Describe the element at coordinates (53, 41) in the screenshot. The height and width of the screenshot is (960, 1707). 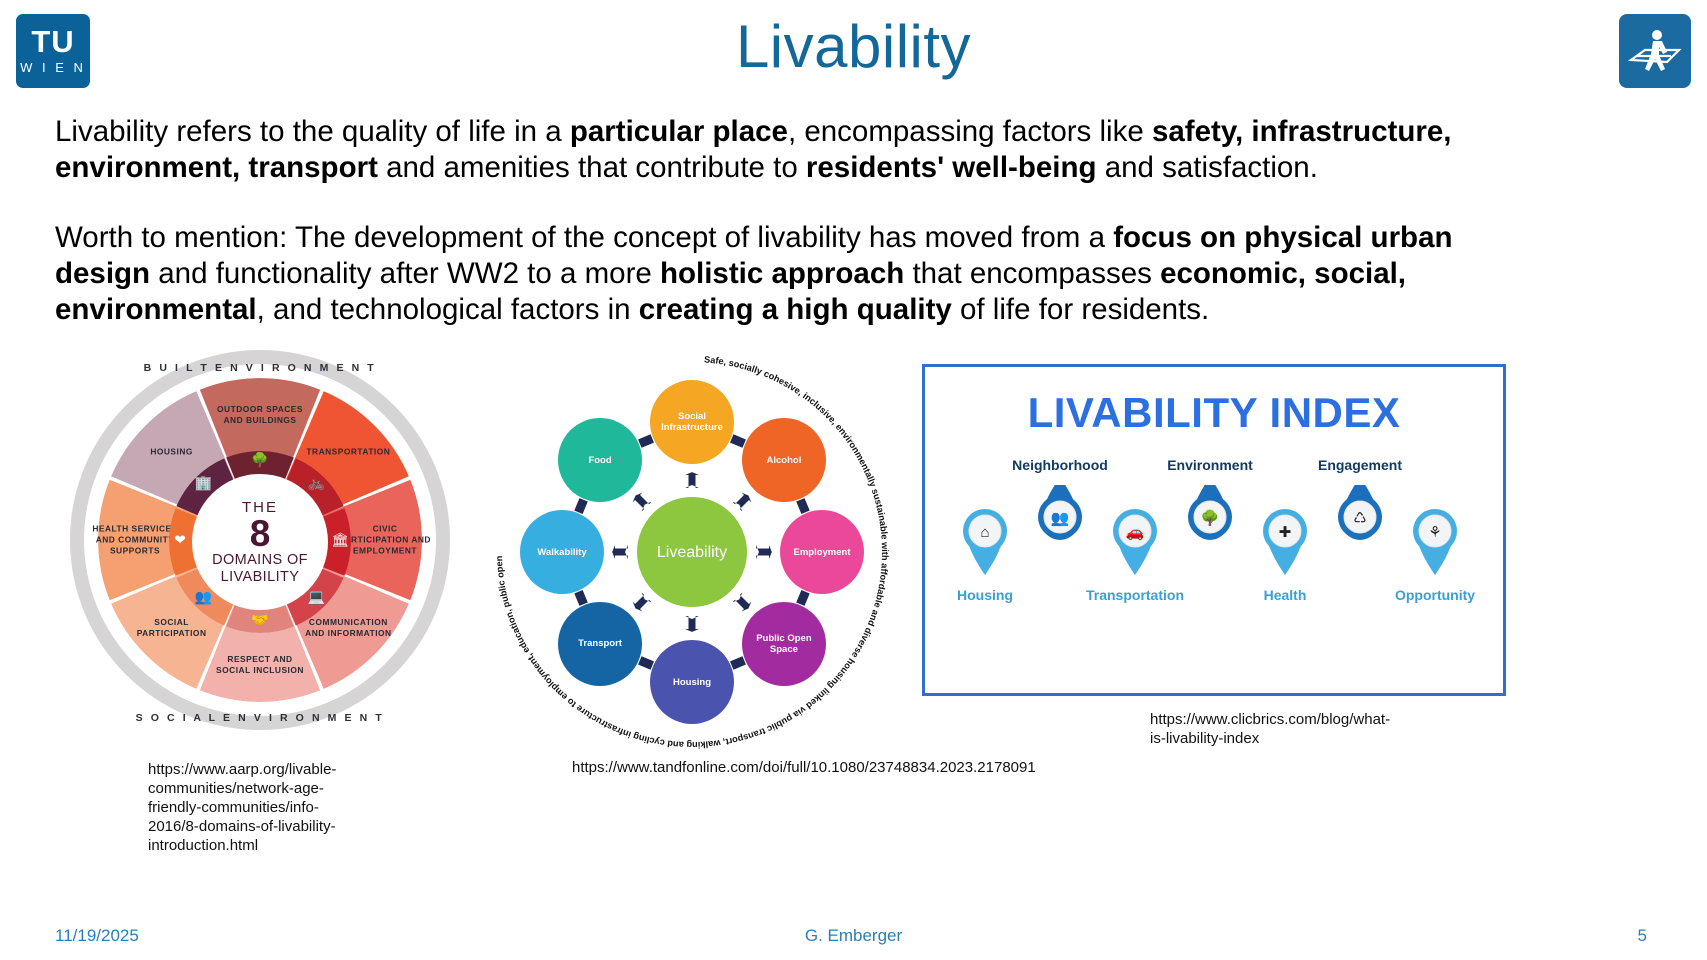
I see `tu-logo-text: TU` at that location.